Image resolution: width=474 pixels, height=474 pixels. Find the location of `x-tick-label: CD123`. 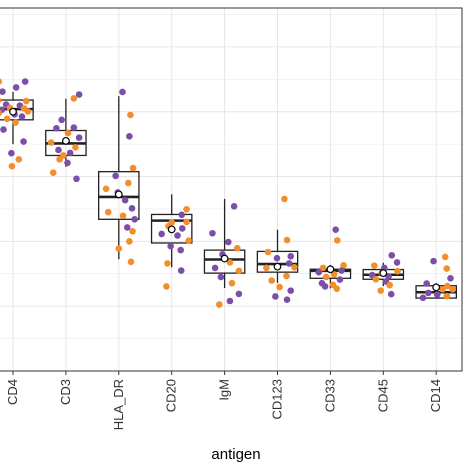

x-tick-label: CD123 is located at coordinates (277, 399).